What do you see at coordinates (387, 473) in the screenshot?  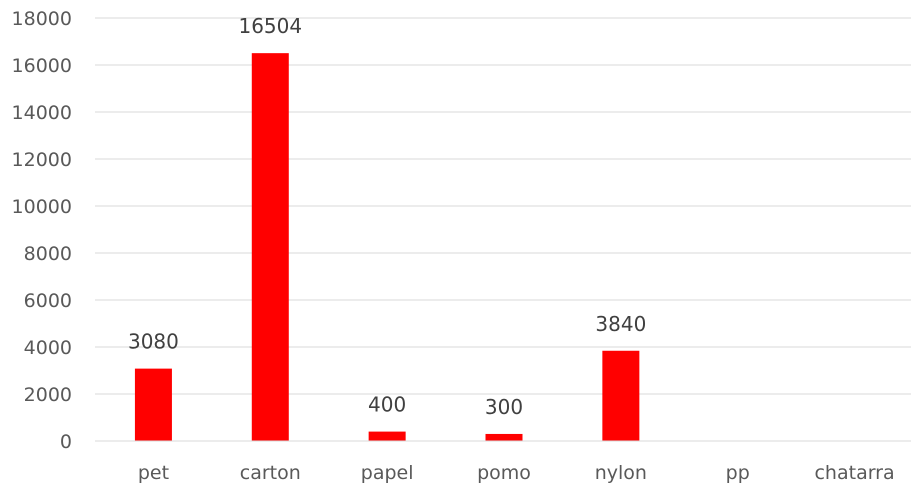 I see `x-tick-label-papel: papel` at bounding box center [387, 473].